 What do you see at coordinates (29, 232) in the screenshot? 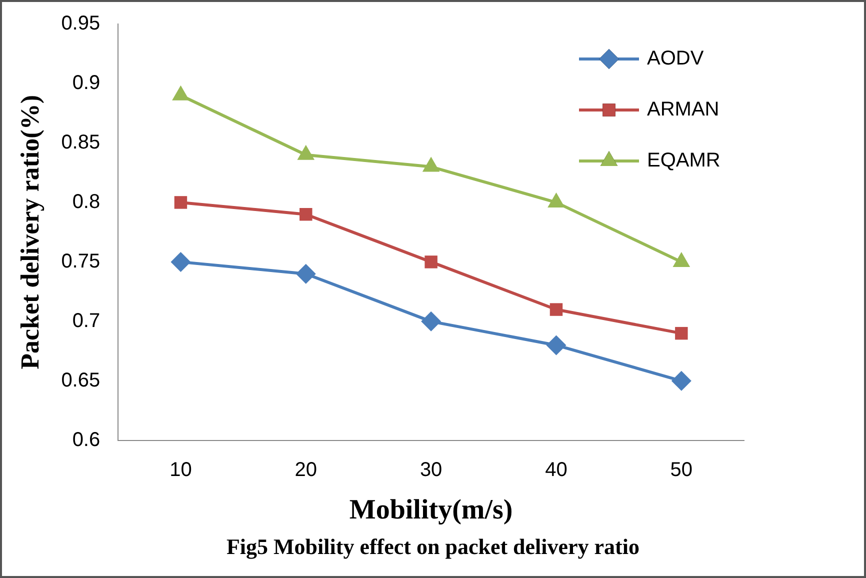
I see `y-axis-title: Packet delivery ratio(%)` at bounding box center [29, 232].